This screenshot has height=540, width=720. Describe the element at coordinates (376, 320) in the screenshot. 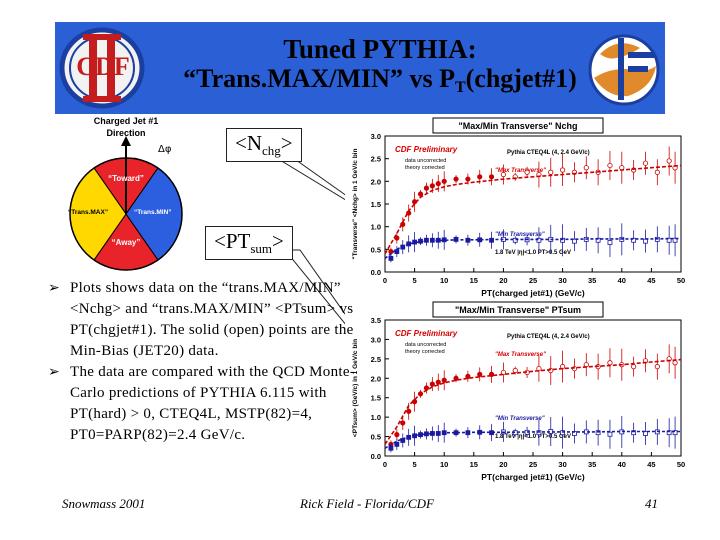

I see `y-tick-label: 3.5` at that location.